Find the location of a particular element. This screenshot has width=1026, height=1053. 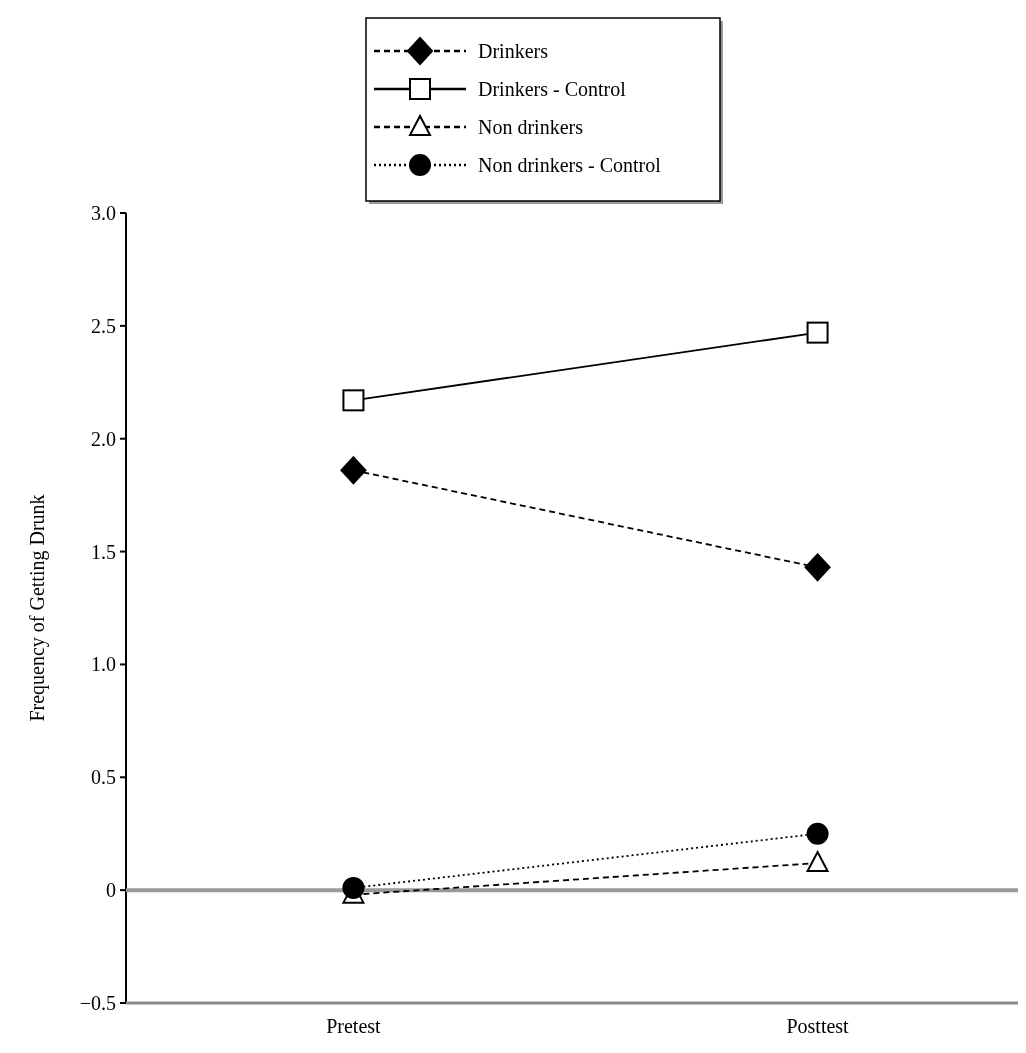

x-tick-label: Pretest is located at coordinates (354, 1026).